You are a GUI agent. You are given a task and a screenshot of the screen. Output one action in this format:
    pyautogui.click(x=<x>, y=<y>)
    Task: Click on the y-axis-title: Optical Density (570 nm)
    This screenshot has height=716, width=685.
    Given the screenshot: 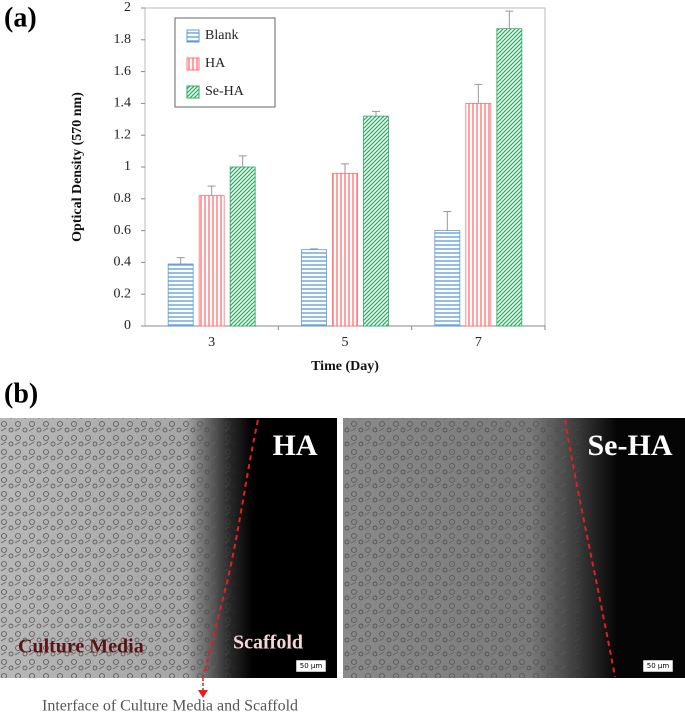 What is the action you would take?
    pyautogui.click(x=77, y=167)
    